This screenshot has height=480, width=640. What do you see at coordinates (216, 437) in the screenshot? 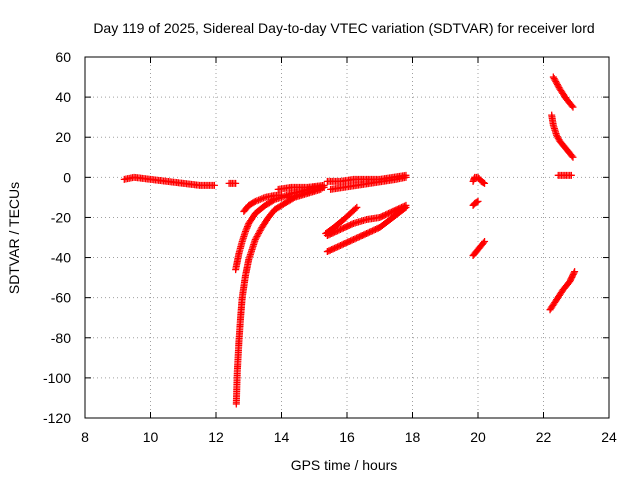
I see `x-tick-label: 12` at bounding box center [216, 437].